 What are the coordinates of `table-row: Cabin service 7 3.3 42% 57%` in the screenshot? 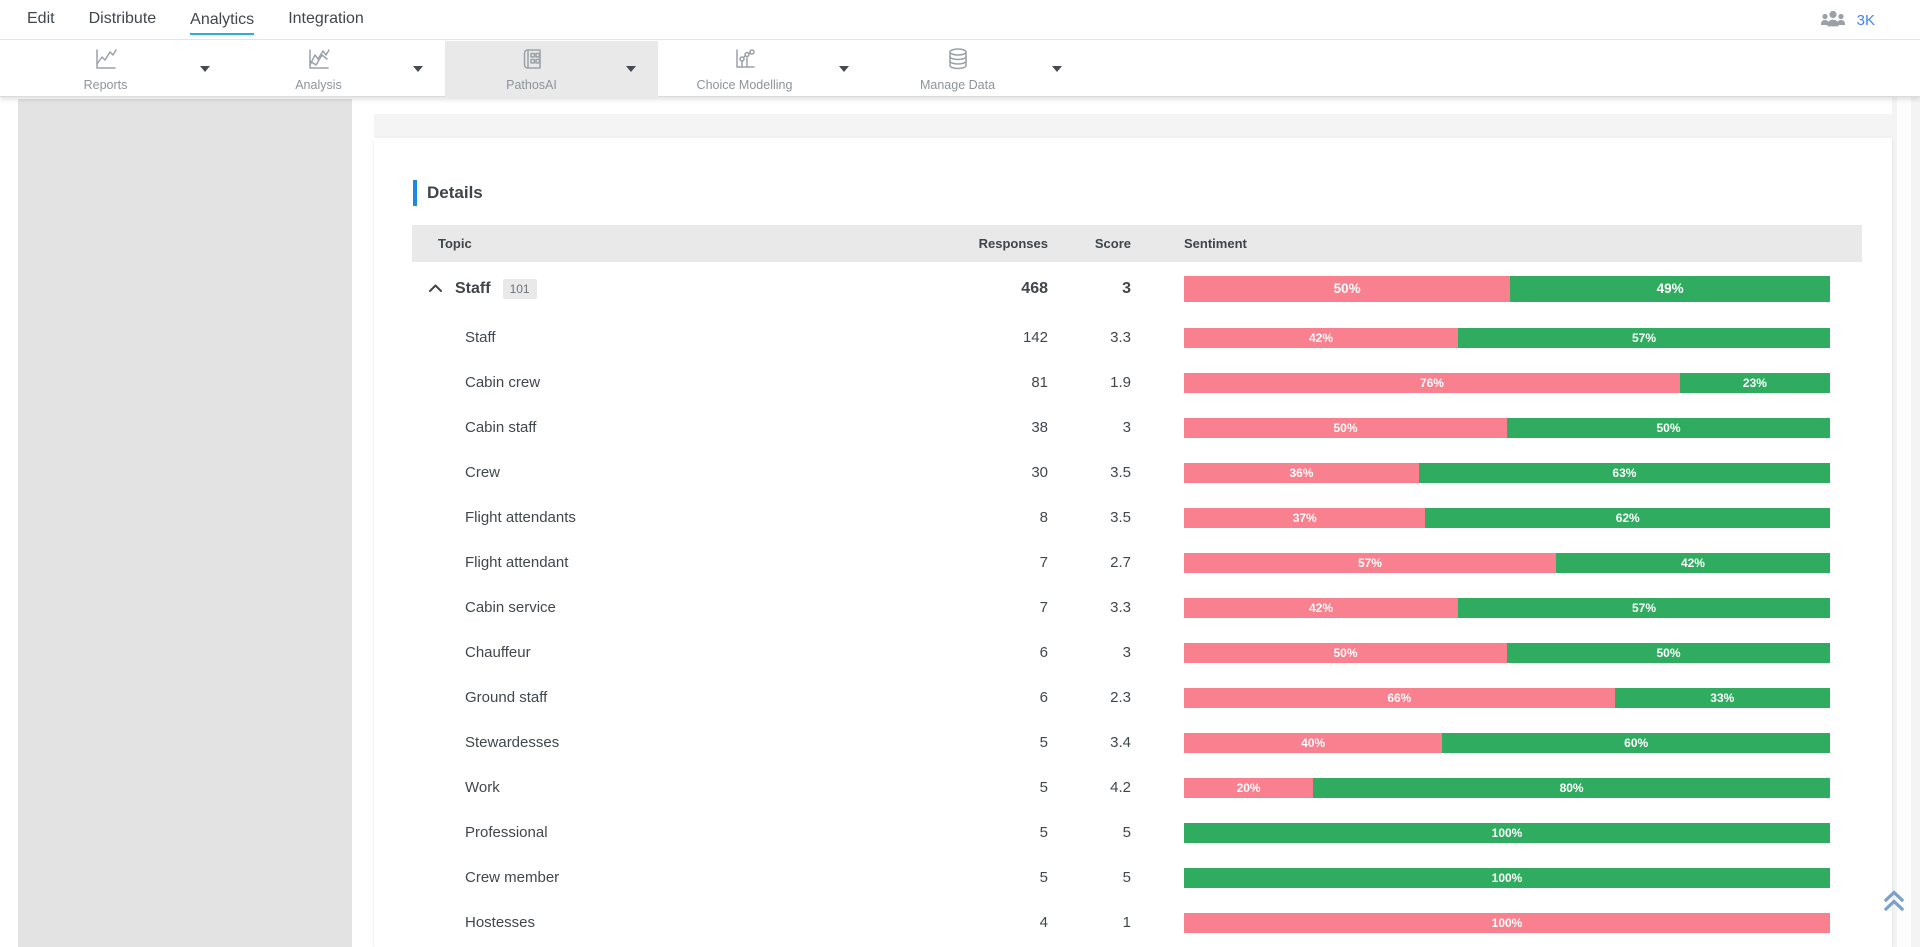 It's located at (1137, 607).